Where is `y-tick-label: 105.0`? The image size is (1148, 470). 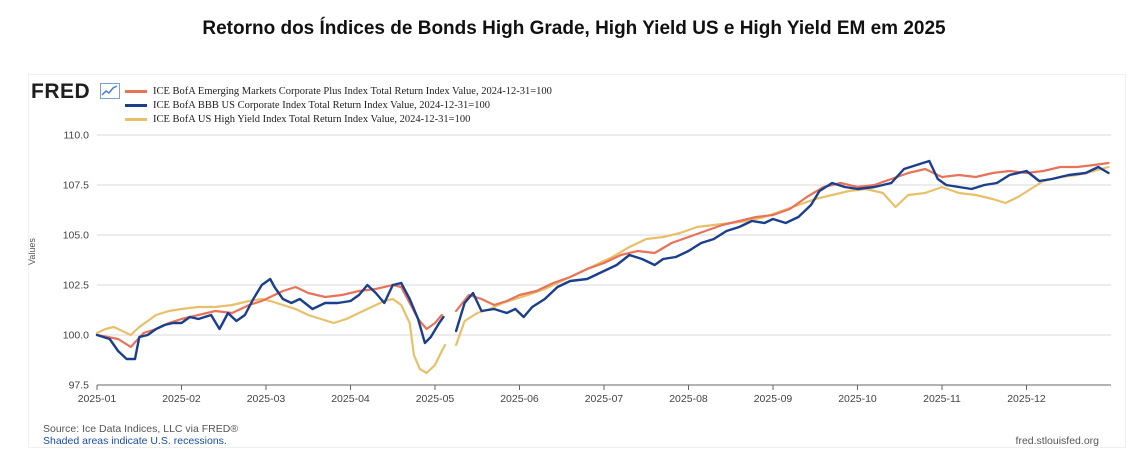 y-tick-label: 105.0 is located at coordinates (76, 236).